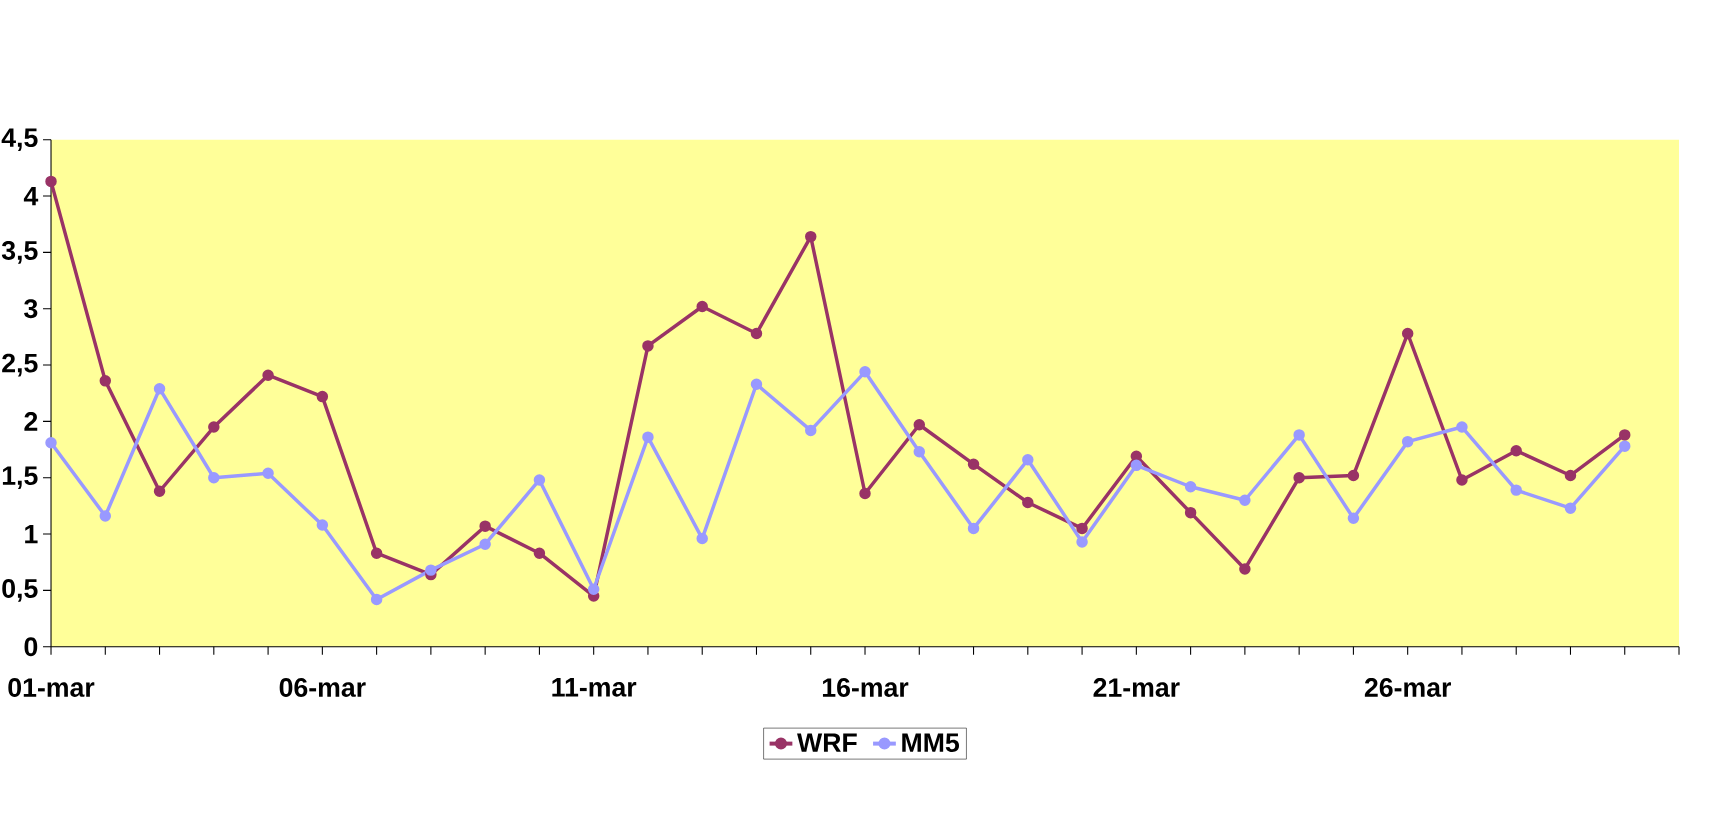 The height and width of the screenshot is (827, 1725). What do you see at coordinates (20, 365) in the screenshot?
I see `y-tick-label: 2,5` at bounding box center [20, 365].